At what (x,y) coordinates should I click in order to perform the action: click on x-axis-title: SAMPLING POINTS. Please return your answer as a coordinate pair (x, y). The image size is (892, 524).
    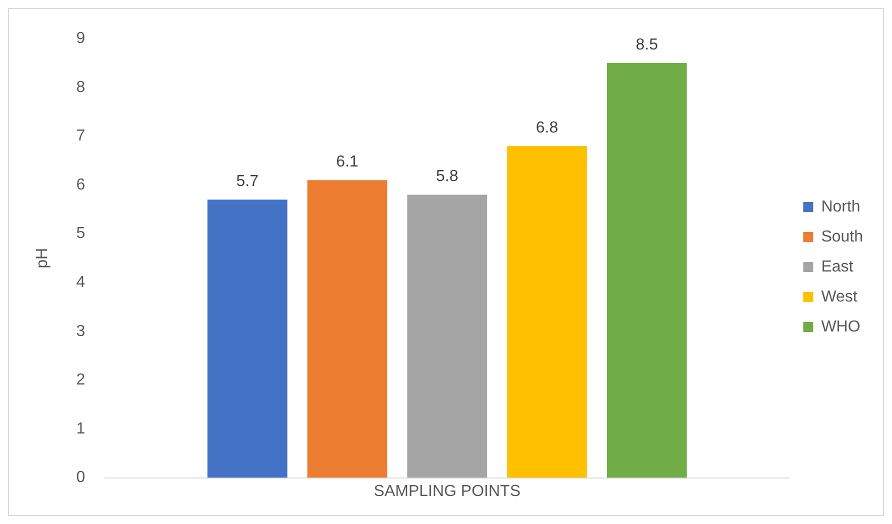
    Looking at the image, I should click on (447, 491).